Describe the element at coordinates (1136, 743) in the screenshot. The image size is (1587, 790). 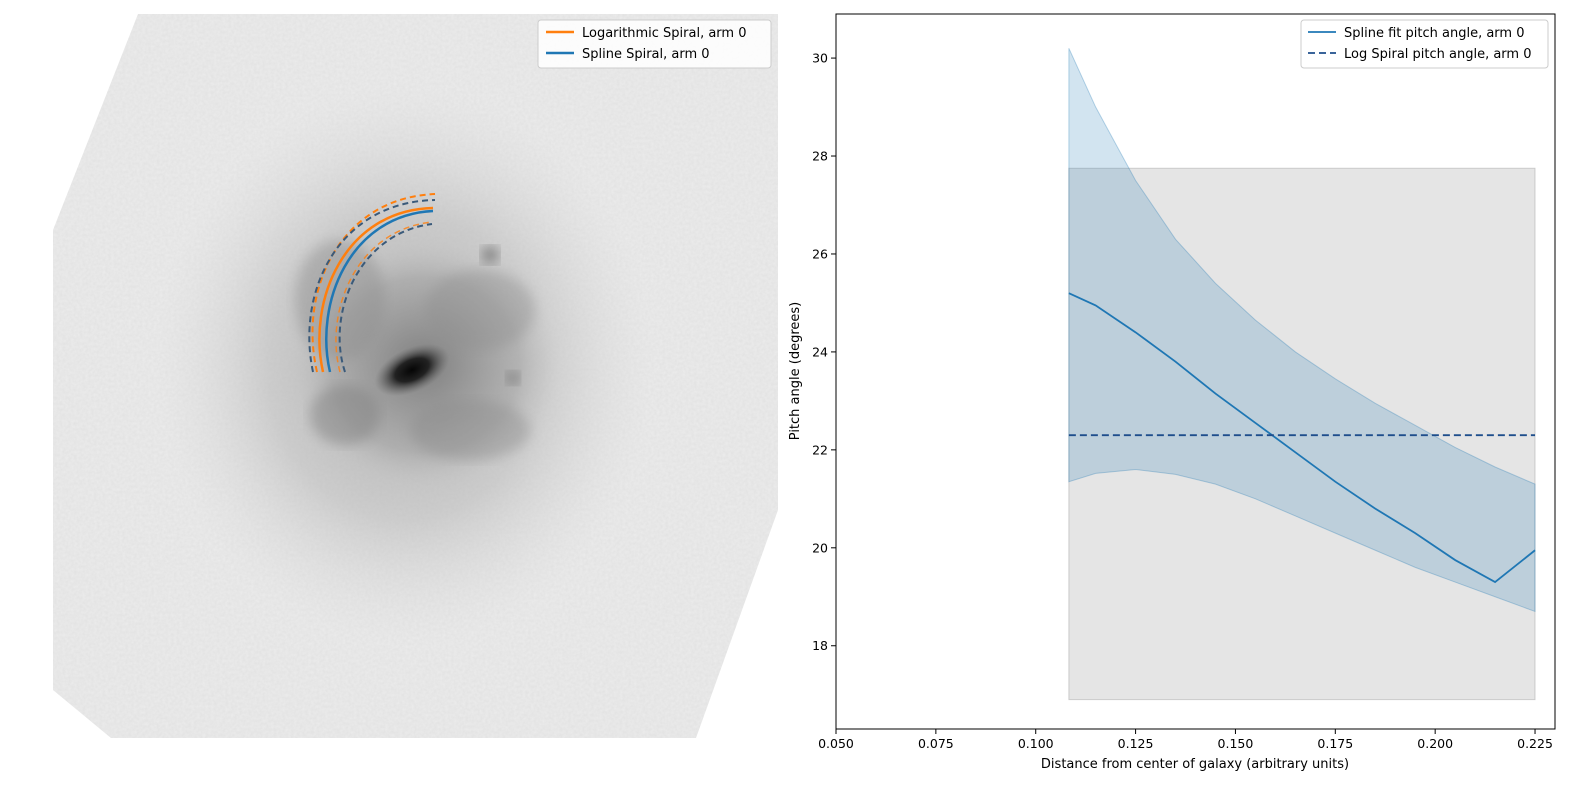
I see `x-tick-label: 0.125` at that location.